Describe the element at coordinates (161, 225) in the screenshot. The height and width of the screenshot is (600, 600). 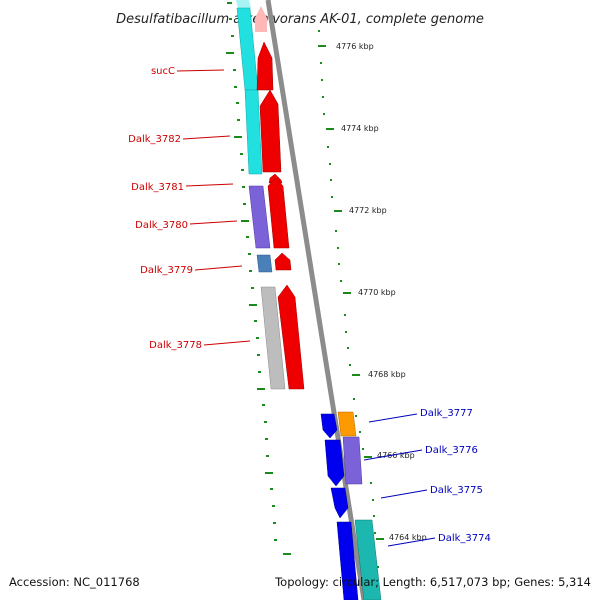
I see `gene-label-dalk3780: Dalk_3780` at that location.